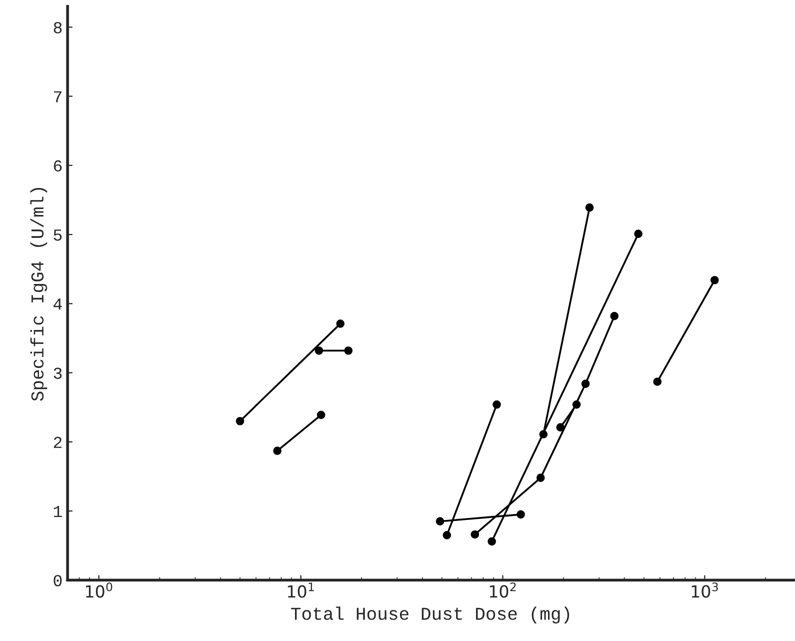 The image size is (795, 641). I want to click on x-tick-label: 10$^{0}$, so click(99, 590).